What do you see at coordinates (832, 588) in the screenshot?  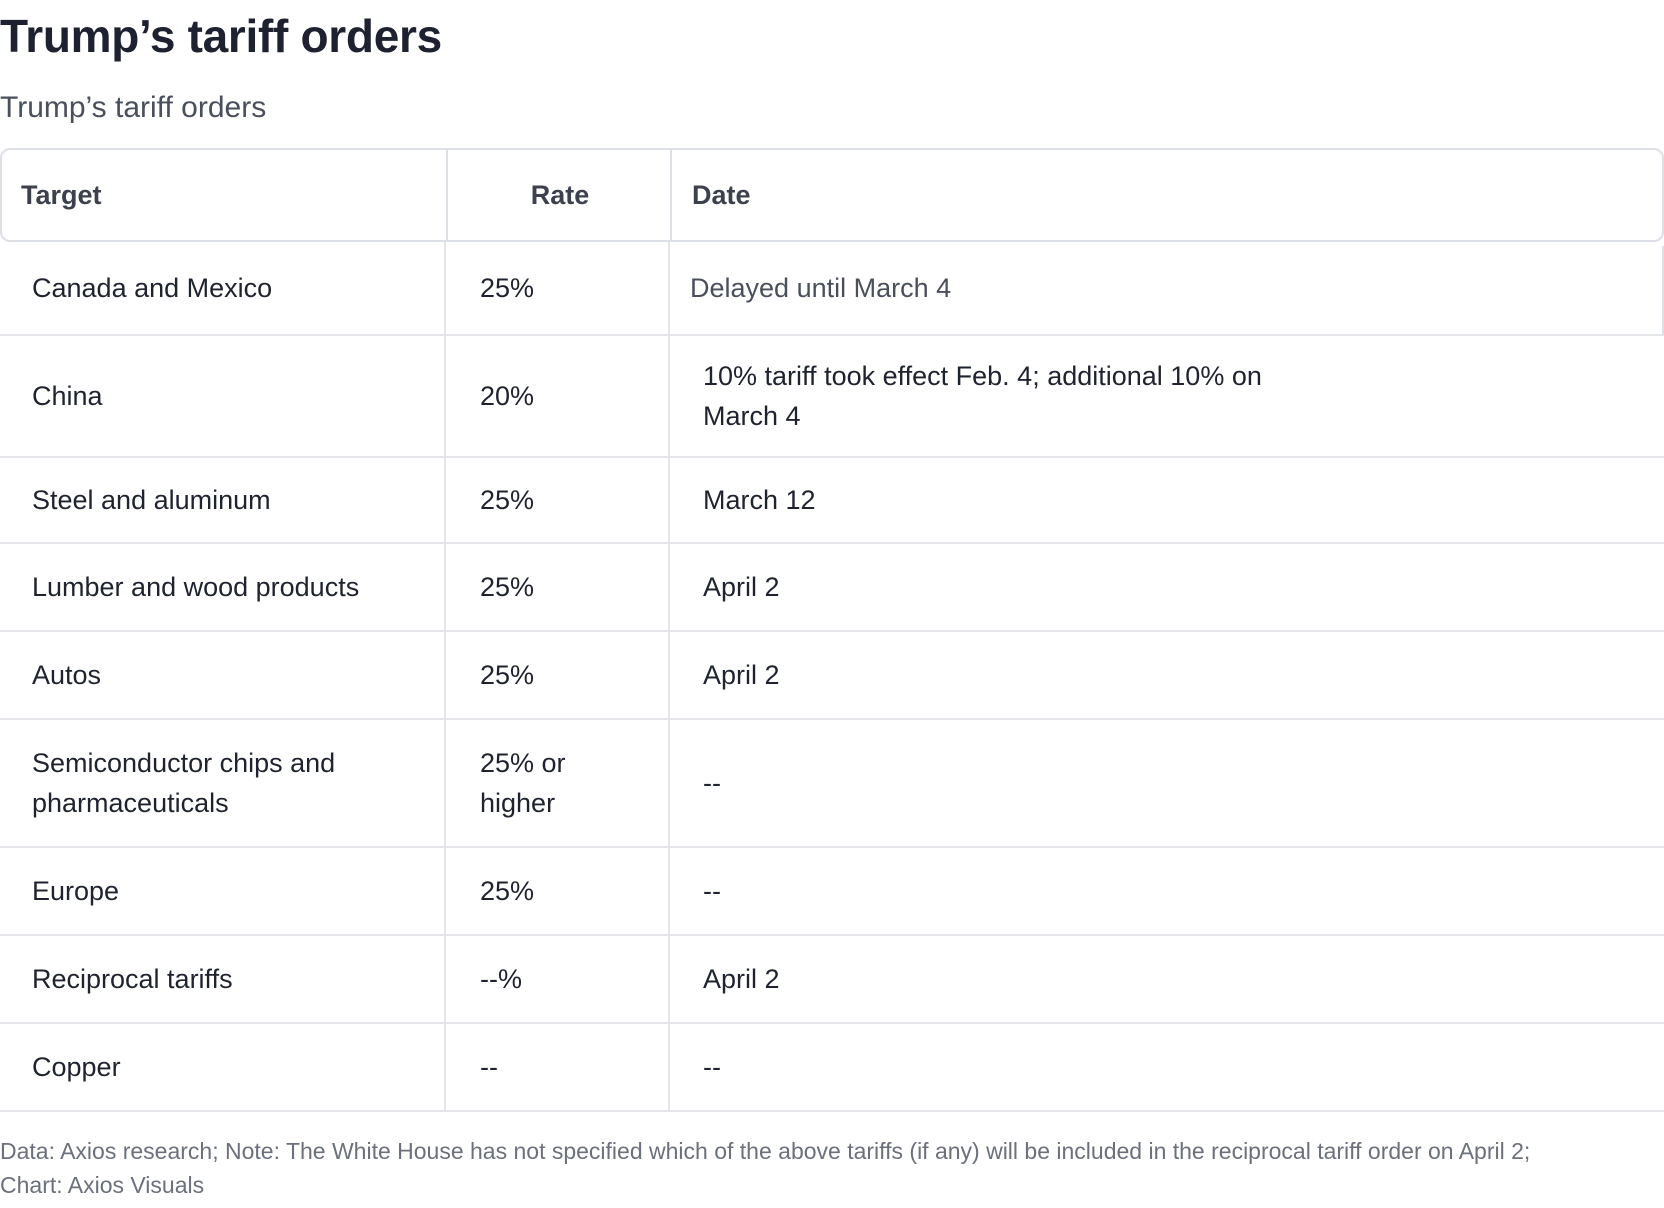 I see `table-row: Lumber and wood products 25% April 2` at bounding box center [832, 588].